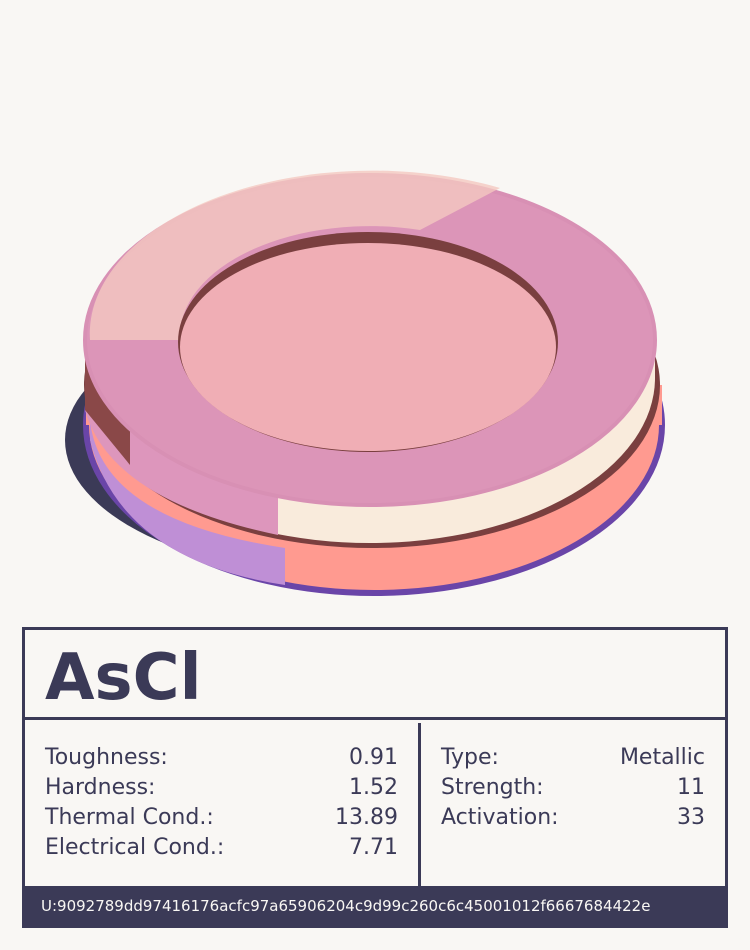 Image resolution: width=750 pixels, height=950 pixels. What do you see at coordinates (500, 817) in the screenshot?
I see `stat-label: Activation:` at bounding box center [500, 817].